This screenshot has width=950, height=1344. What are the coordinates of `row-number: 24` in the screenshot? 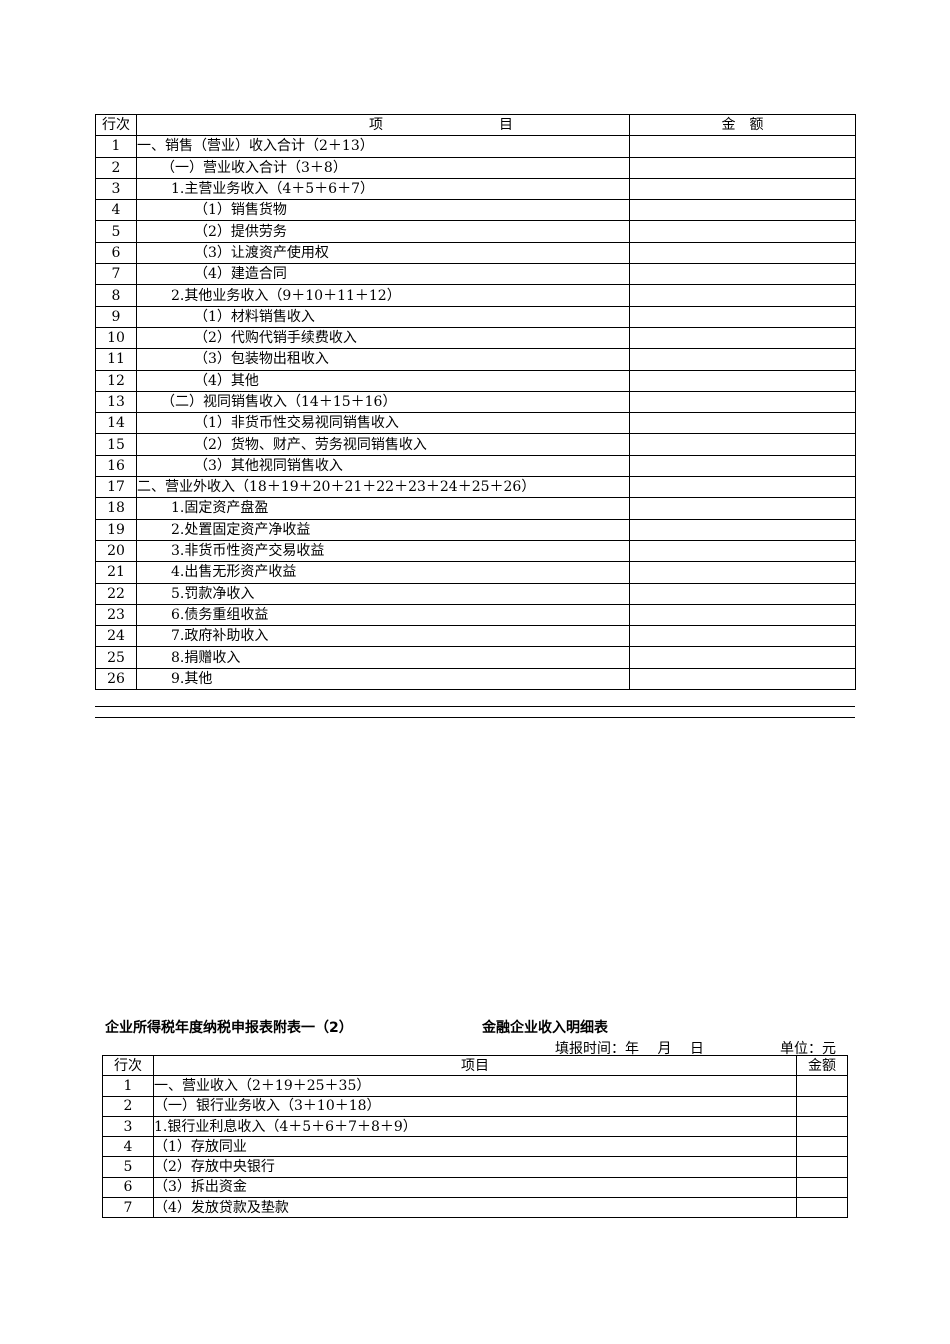 It's located at (116, 636).